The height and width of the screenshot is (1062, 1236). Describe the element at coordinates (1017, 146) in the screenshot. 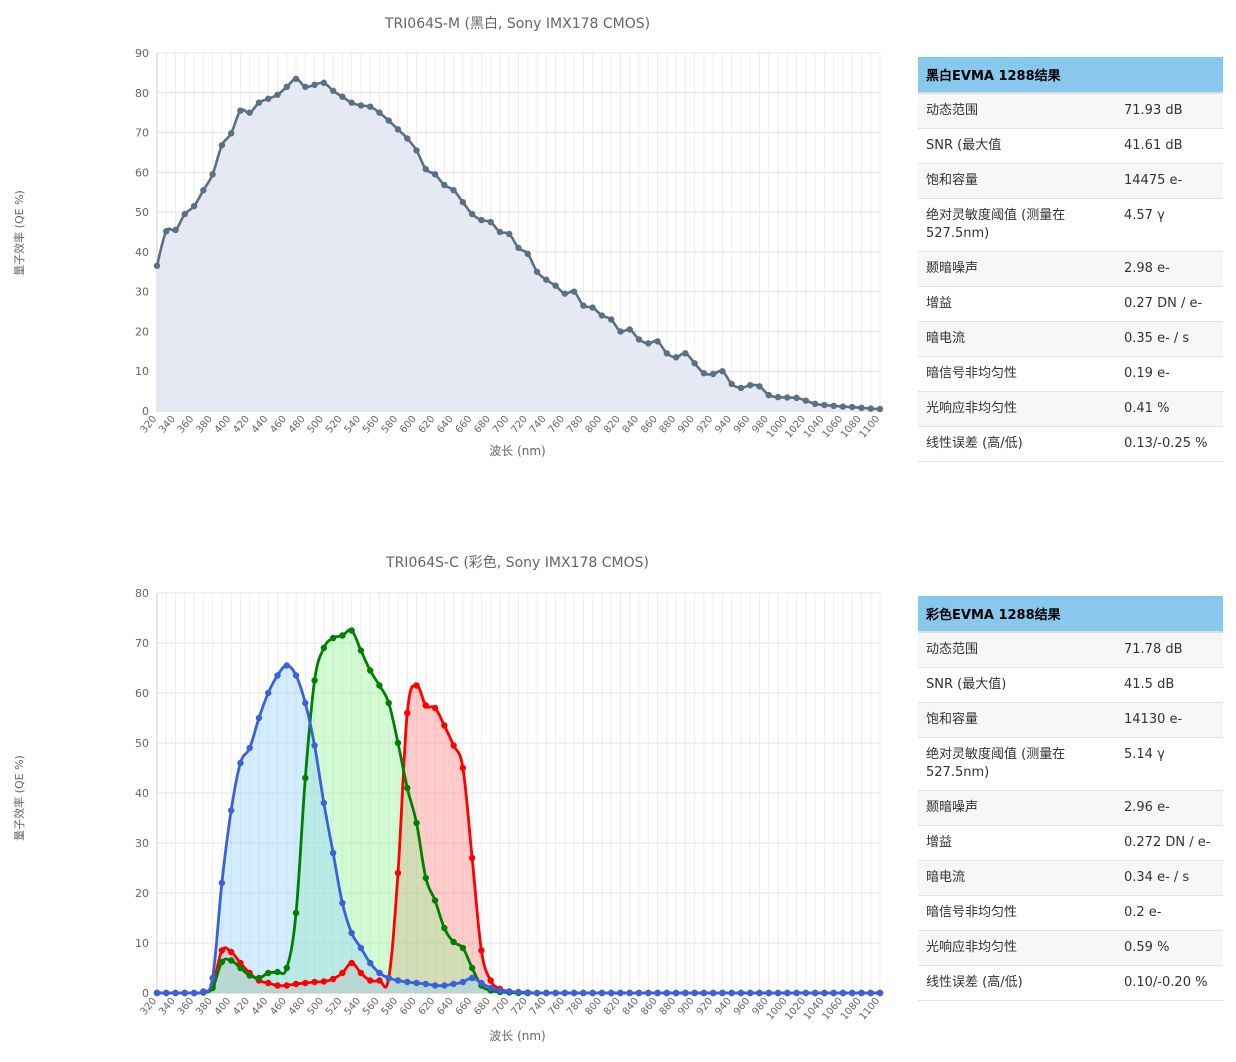

I see `evma-row-label: SNR (最大值` at that location.